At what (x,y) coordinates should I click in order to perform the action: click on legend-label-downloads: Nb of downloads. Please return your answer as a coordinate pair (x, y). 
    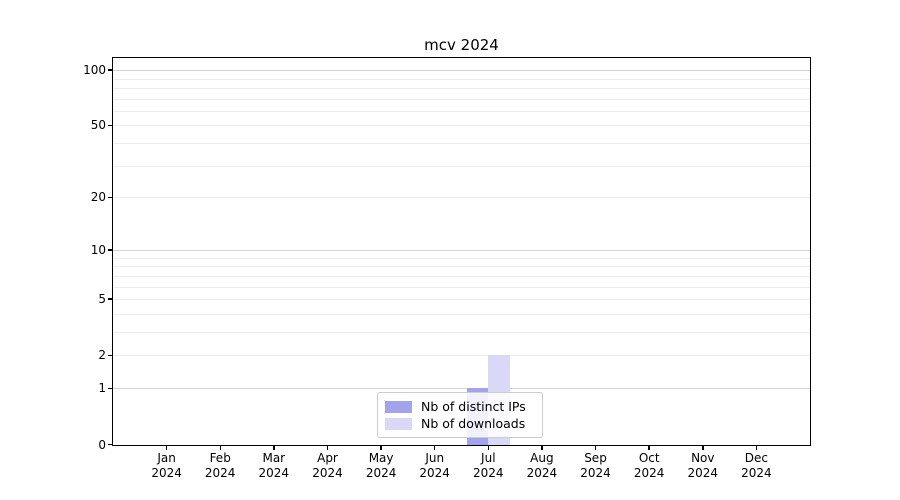
    Looking at the image, I should click on (473, 423).